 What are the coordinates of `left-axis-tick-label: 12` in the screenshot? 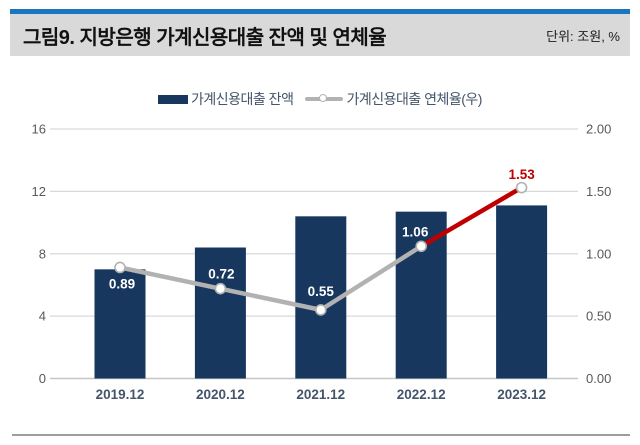 It's located at (39, 191).